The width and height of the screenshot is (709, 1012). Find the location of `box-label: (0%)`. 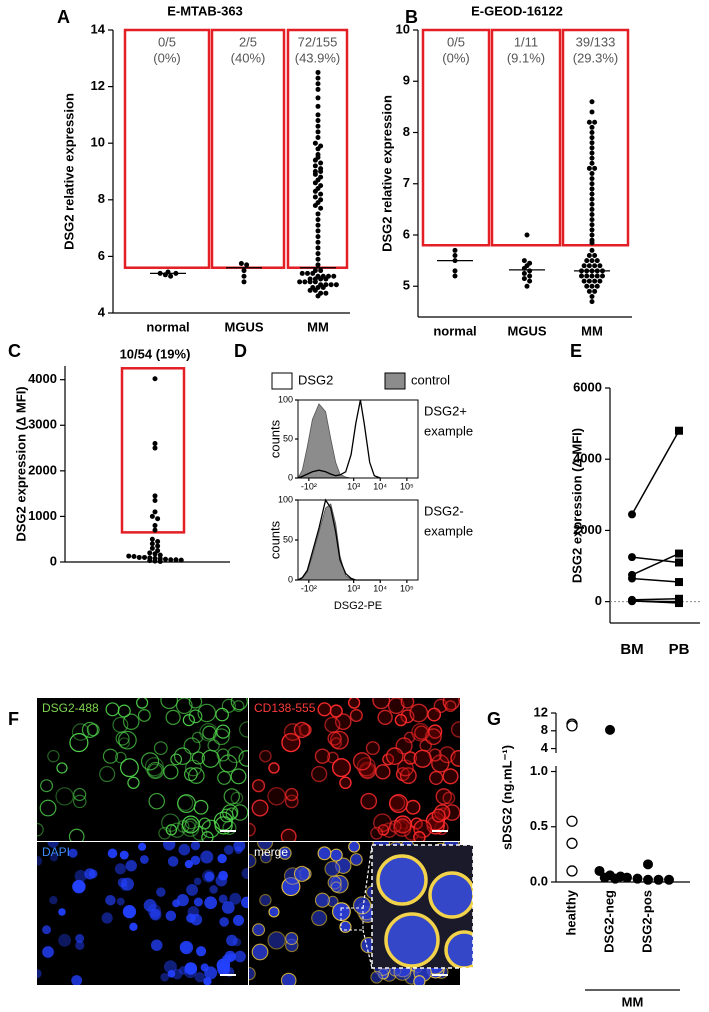

box-label: (0%) is located at coordinates (166, 57).